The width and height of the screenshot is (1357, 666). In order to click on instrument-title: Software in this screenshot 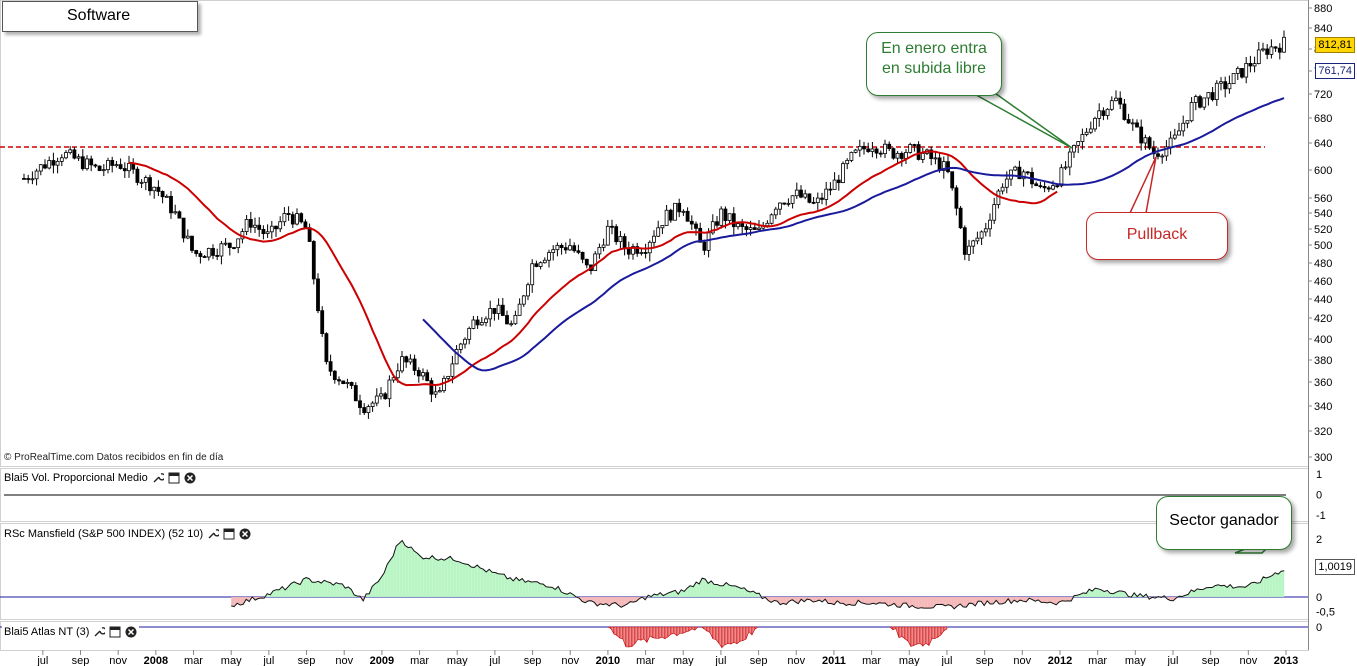, I will do `click(99, 15)`.